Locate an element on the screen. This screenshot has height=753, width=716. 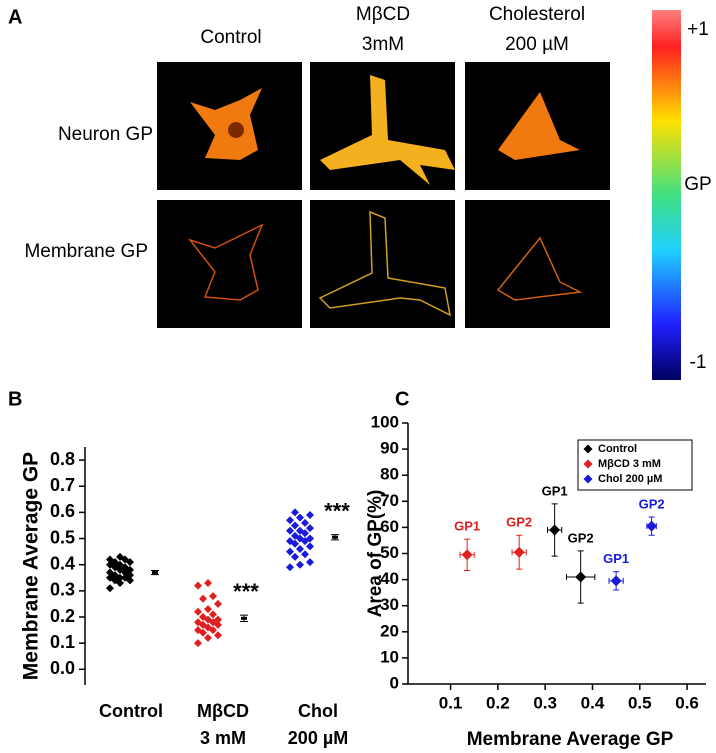
y-axis-label: Area of GP(%) is located at coordinates (375, 554).